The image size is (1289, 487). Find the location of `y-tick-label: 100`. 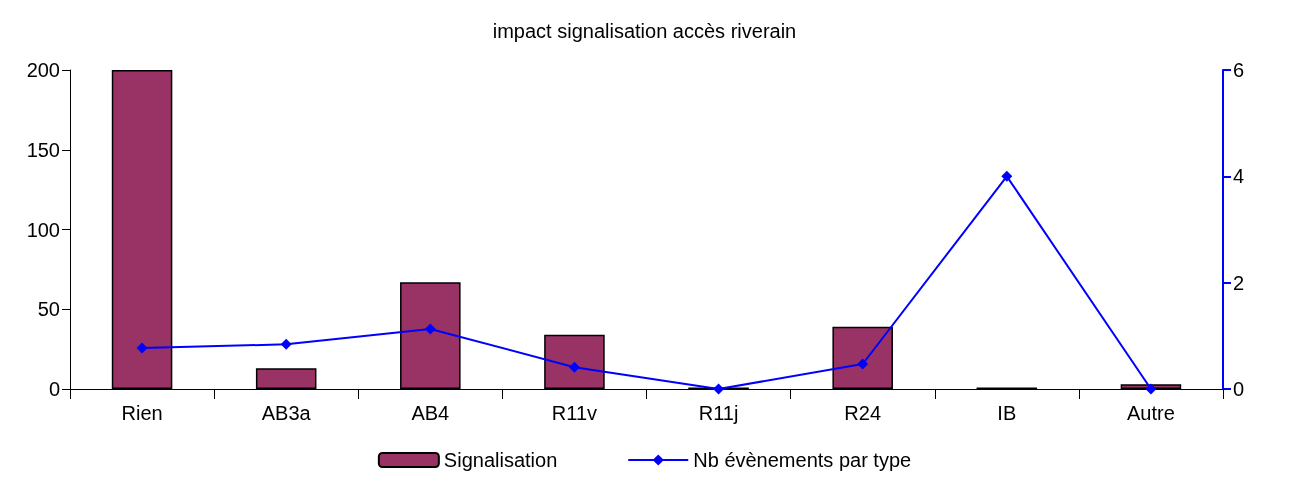

y-tick-label: 100 is located at coordinates (43, 229).